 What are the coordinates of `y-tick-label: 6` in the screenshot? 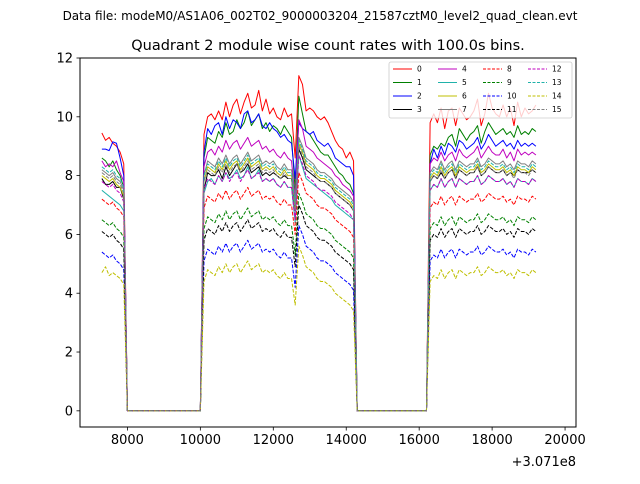 It's located at (69, 235).